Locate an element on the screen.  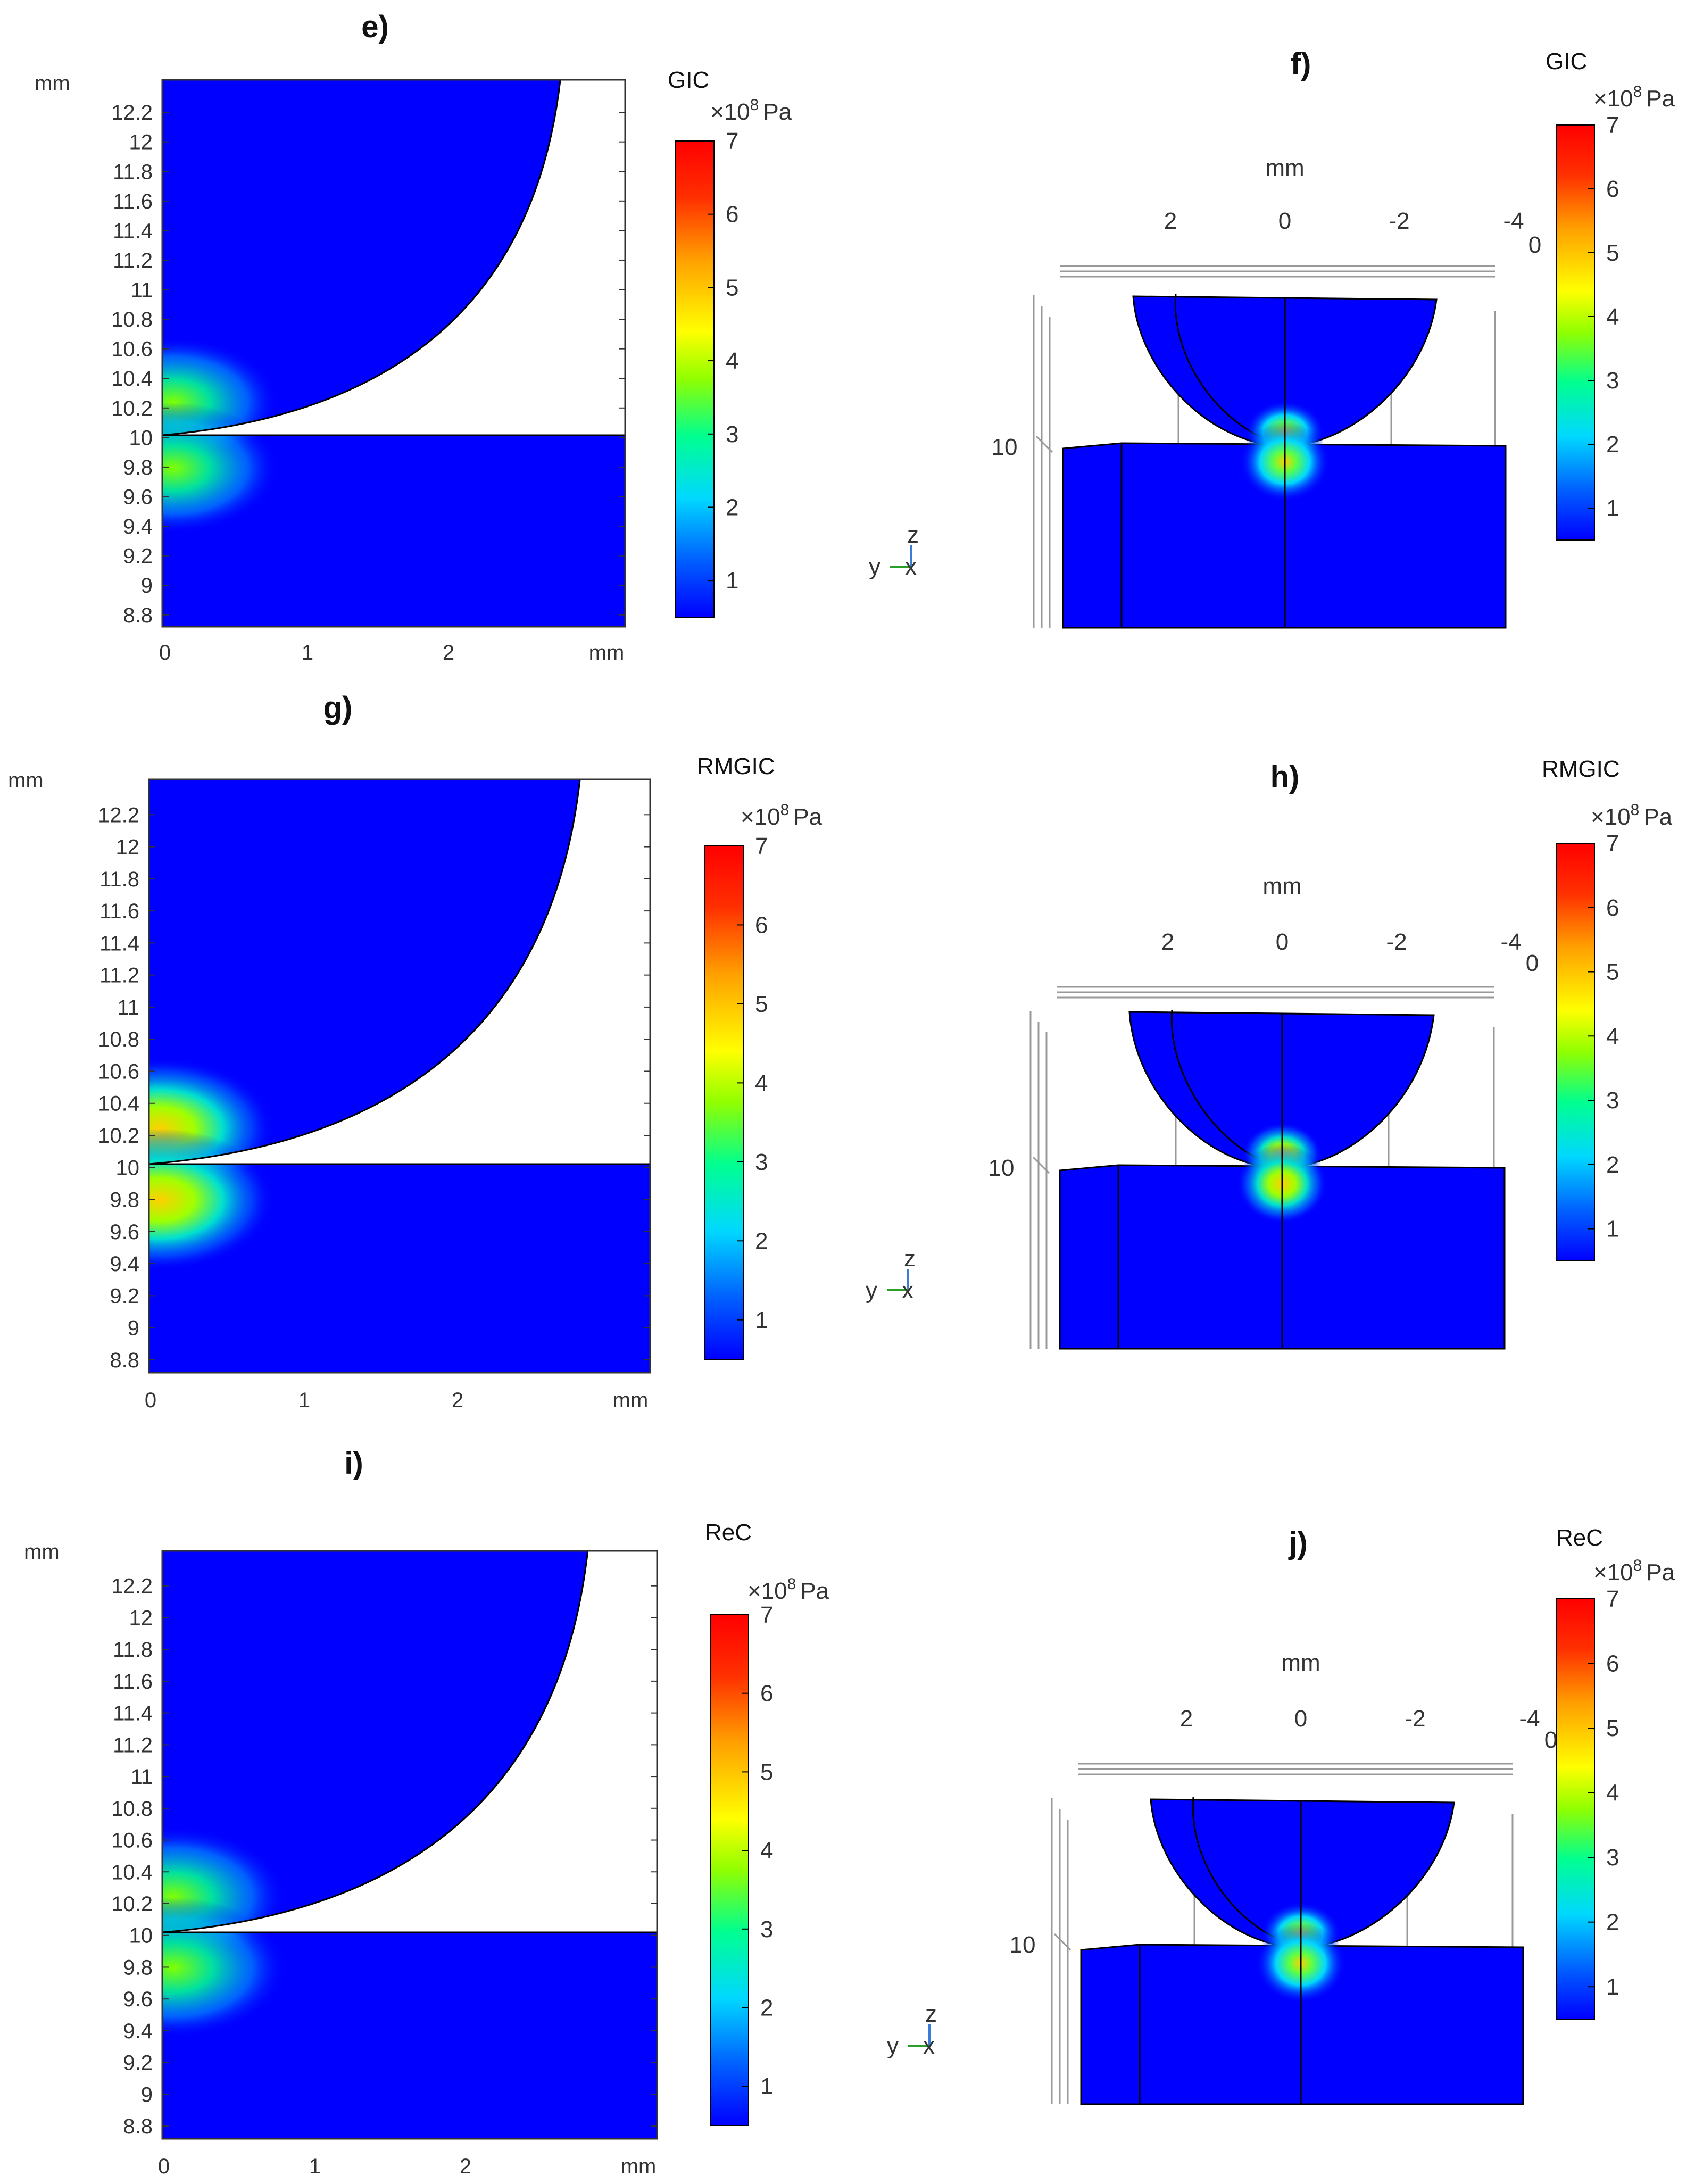
y-tick-e-14: 9.4 is located at coordinates (138, 526).